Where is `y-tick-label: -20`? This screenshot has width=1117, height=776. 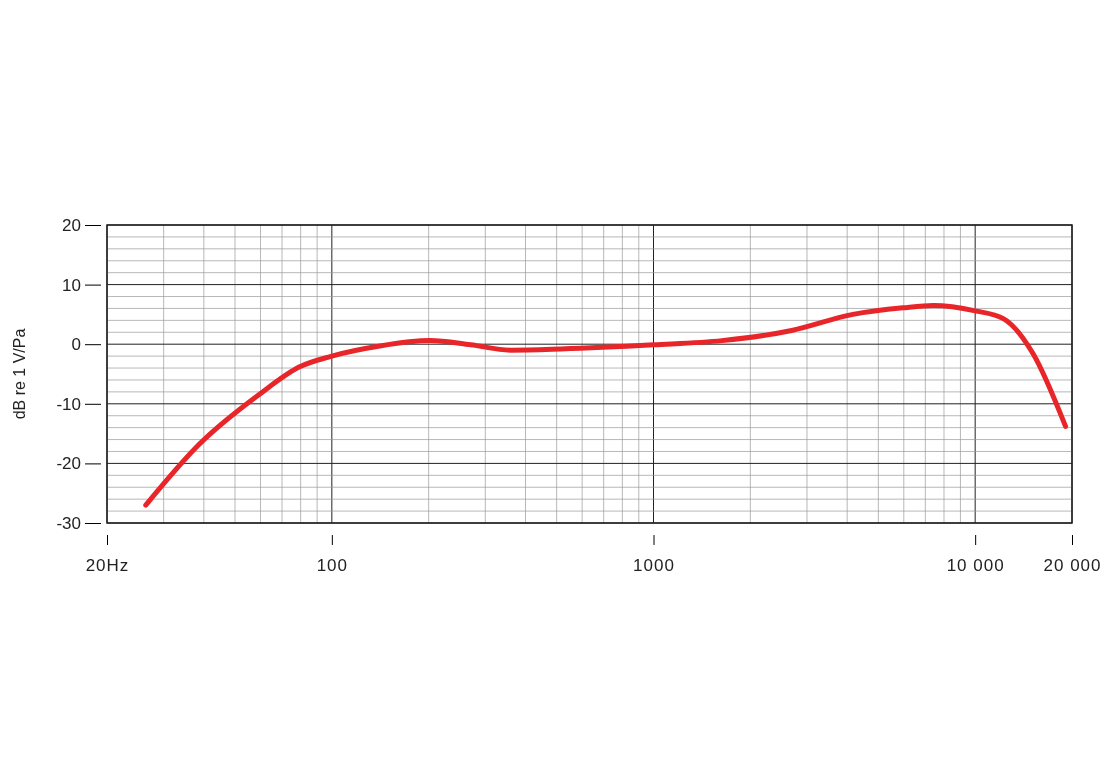 y-tick-label: -20 is located at coordinates (68, 464).